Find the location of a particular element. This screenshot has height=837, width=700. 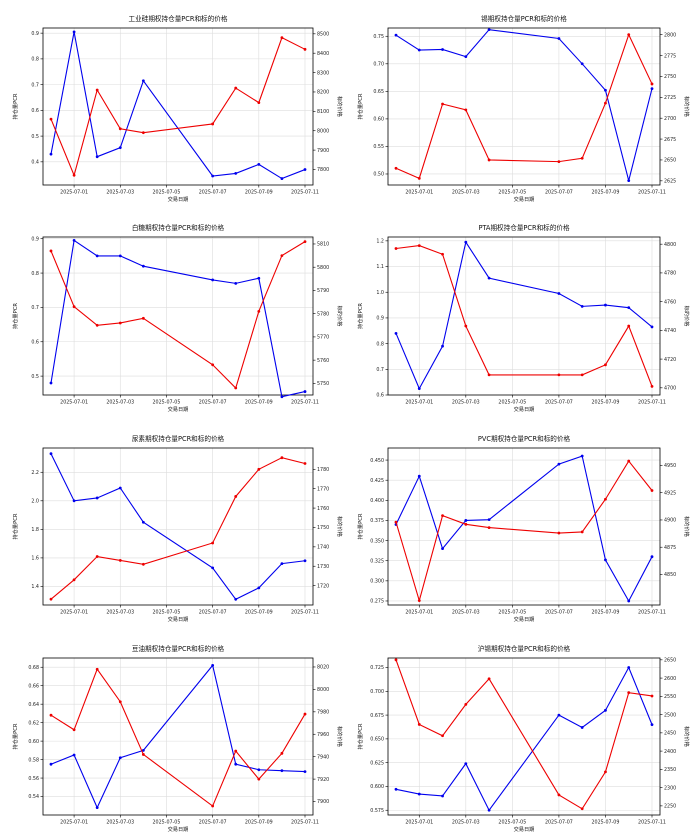

y-right-tick-label: 8000 is located at coordinates (323, 131).